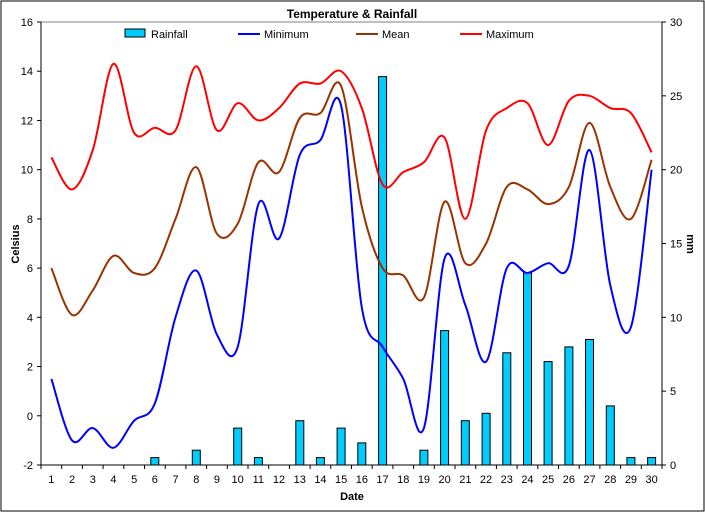 Image resolution: width=705 pixels, height=517 pixels. I want to click on x-tick-label: 23, so click(507, 480).